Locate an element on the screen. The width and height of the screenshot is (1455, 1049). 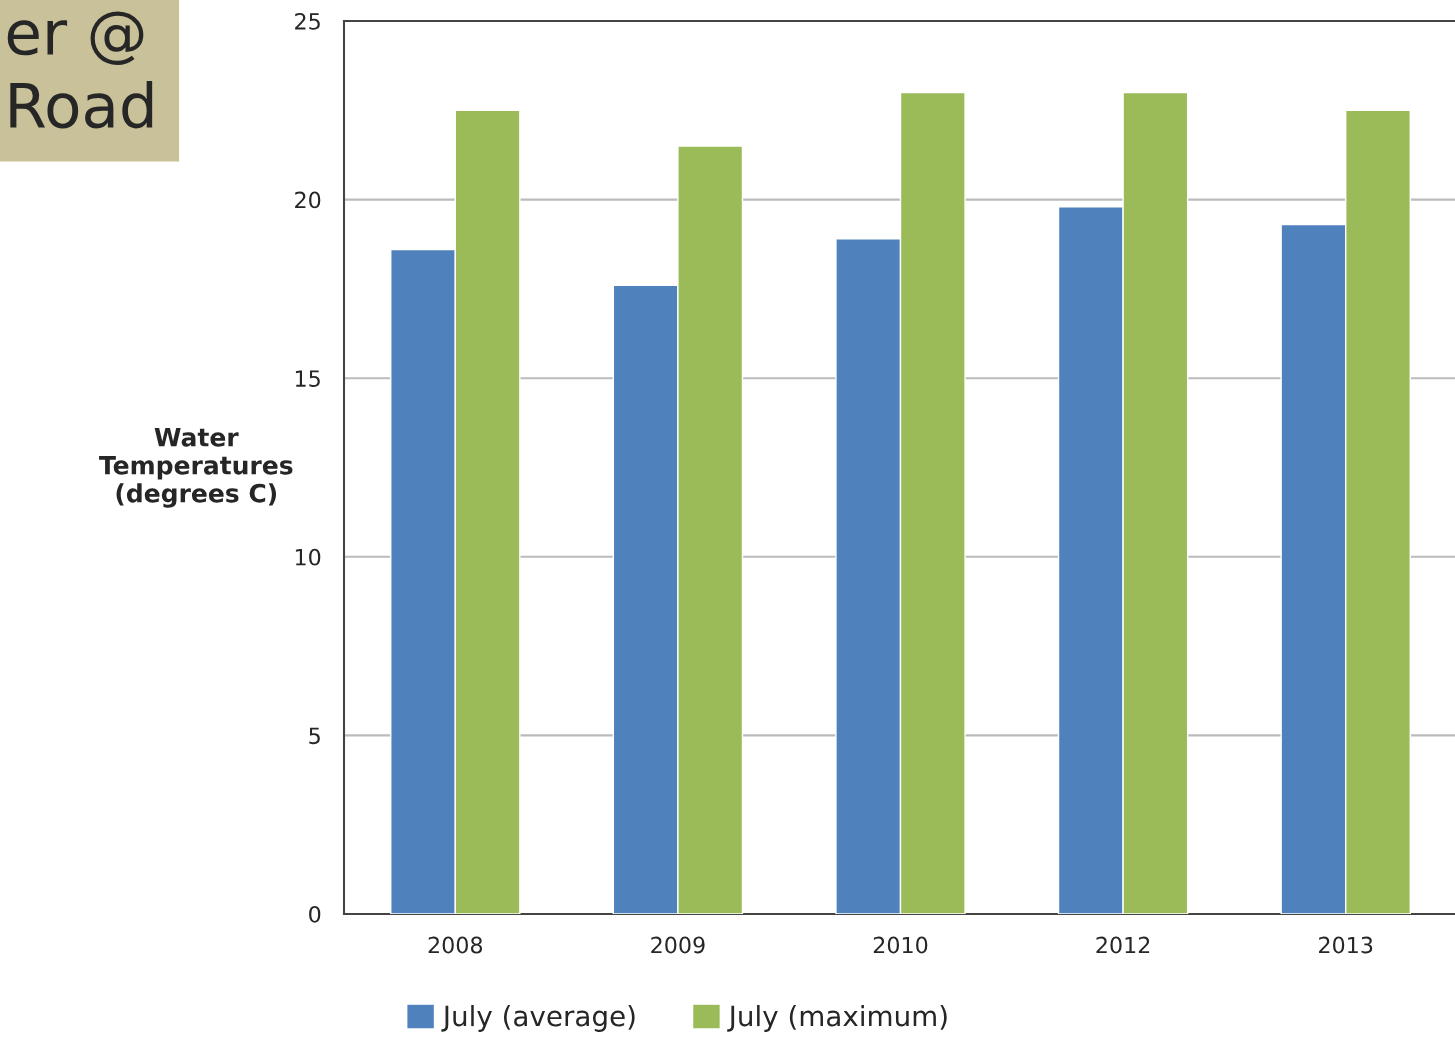
x-tick-label: 2013 is located at coordinates (1346, 945).